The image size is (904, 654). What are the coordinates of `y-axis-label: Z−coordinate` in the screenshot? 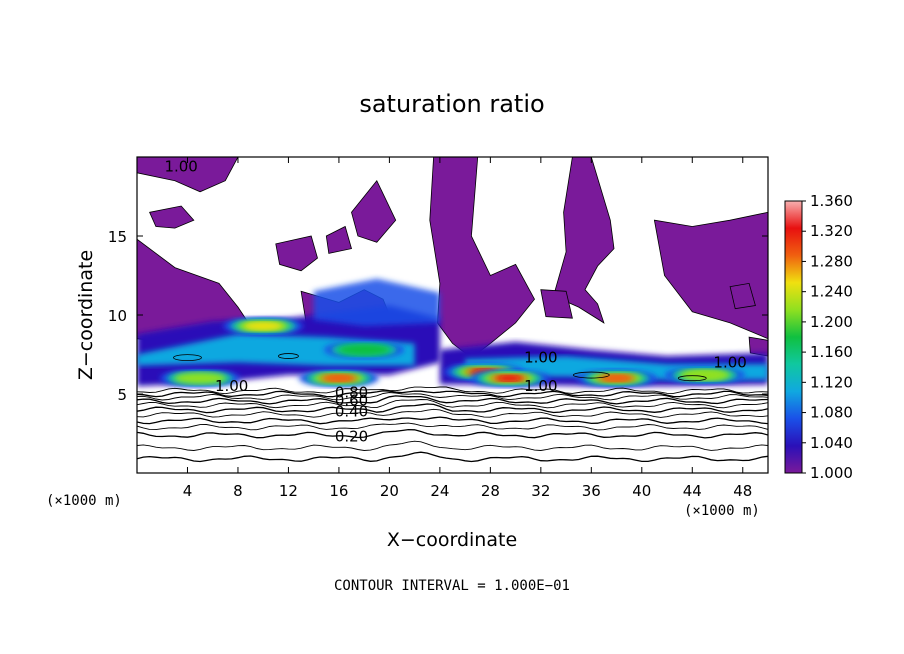 It's located at (86, 315).